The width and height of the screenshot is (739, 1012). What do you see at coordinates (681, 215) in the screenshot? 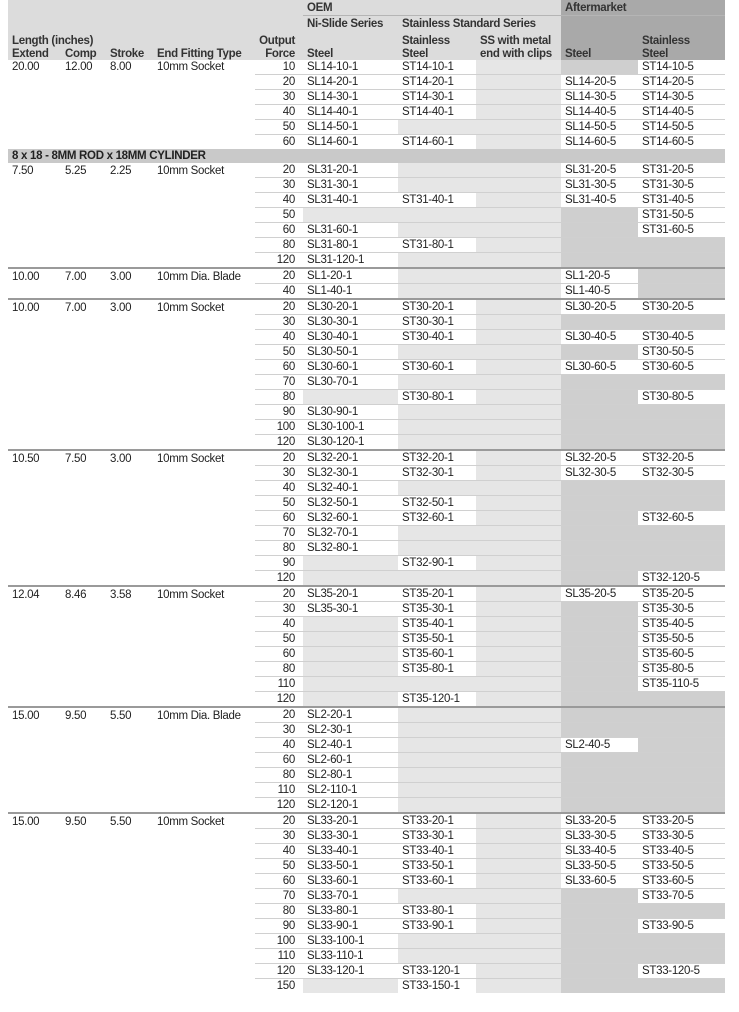
I see `am-stainless-steel-cell: ST31-50-5` at bounding box center [681, 215].